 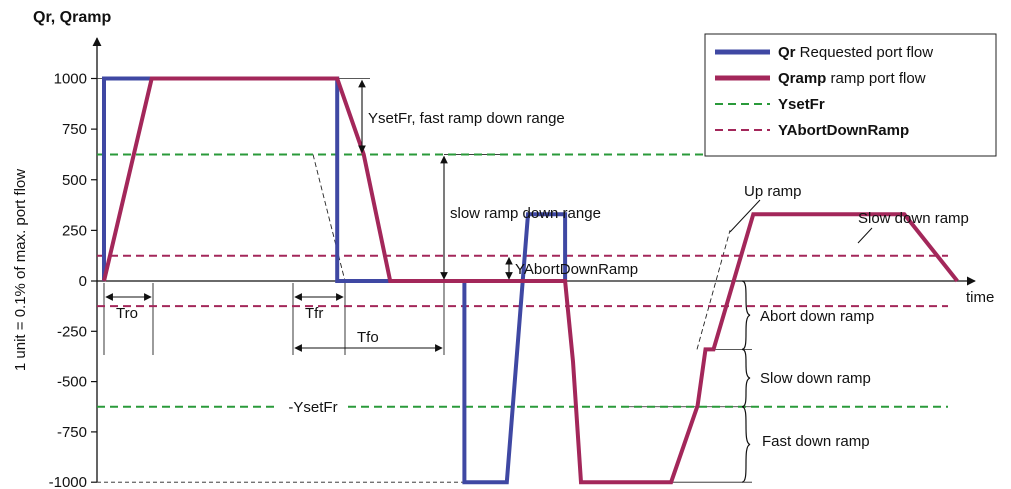 What do you see at coordinates (852, 78) in the screenshot?
I see `legend-label-qramp: Qramp ramp port flow` at bounding box center [852, 78].